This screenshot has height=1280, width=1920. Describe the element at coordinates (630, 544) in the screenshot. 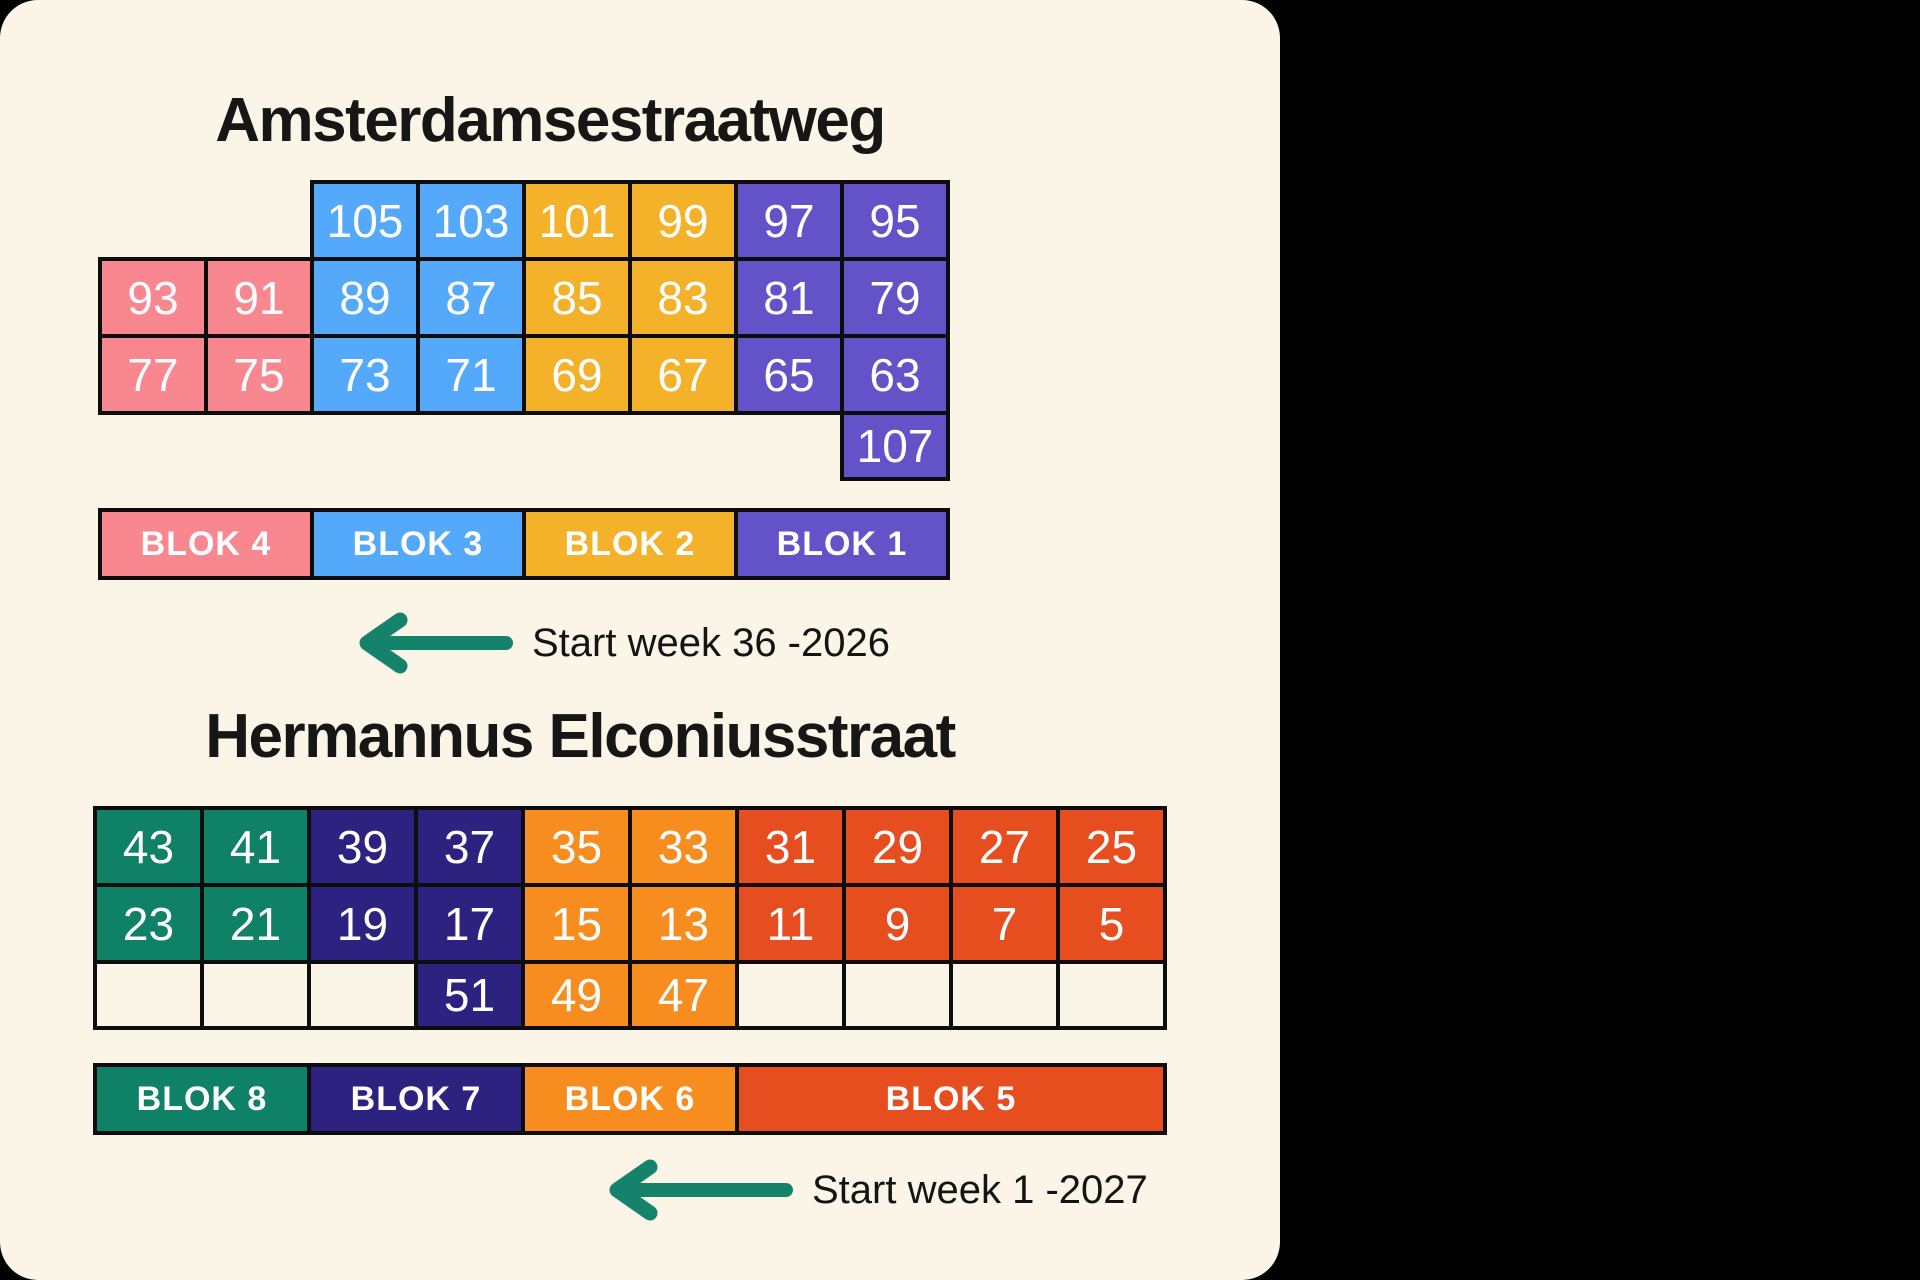

I see `legend-blok-2: BLOK 2` at that location.